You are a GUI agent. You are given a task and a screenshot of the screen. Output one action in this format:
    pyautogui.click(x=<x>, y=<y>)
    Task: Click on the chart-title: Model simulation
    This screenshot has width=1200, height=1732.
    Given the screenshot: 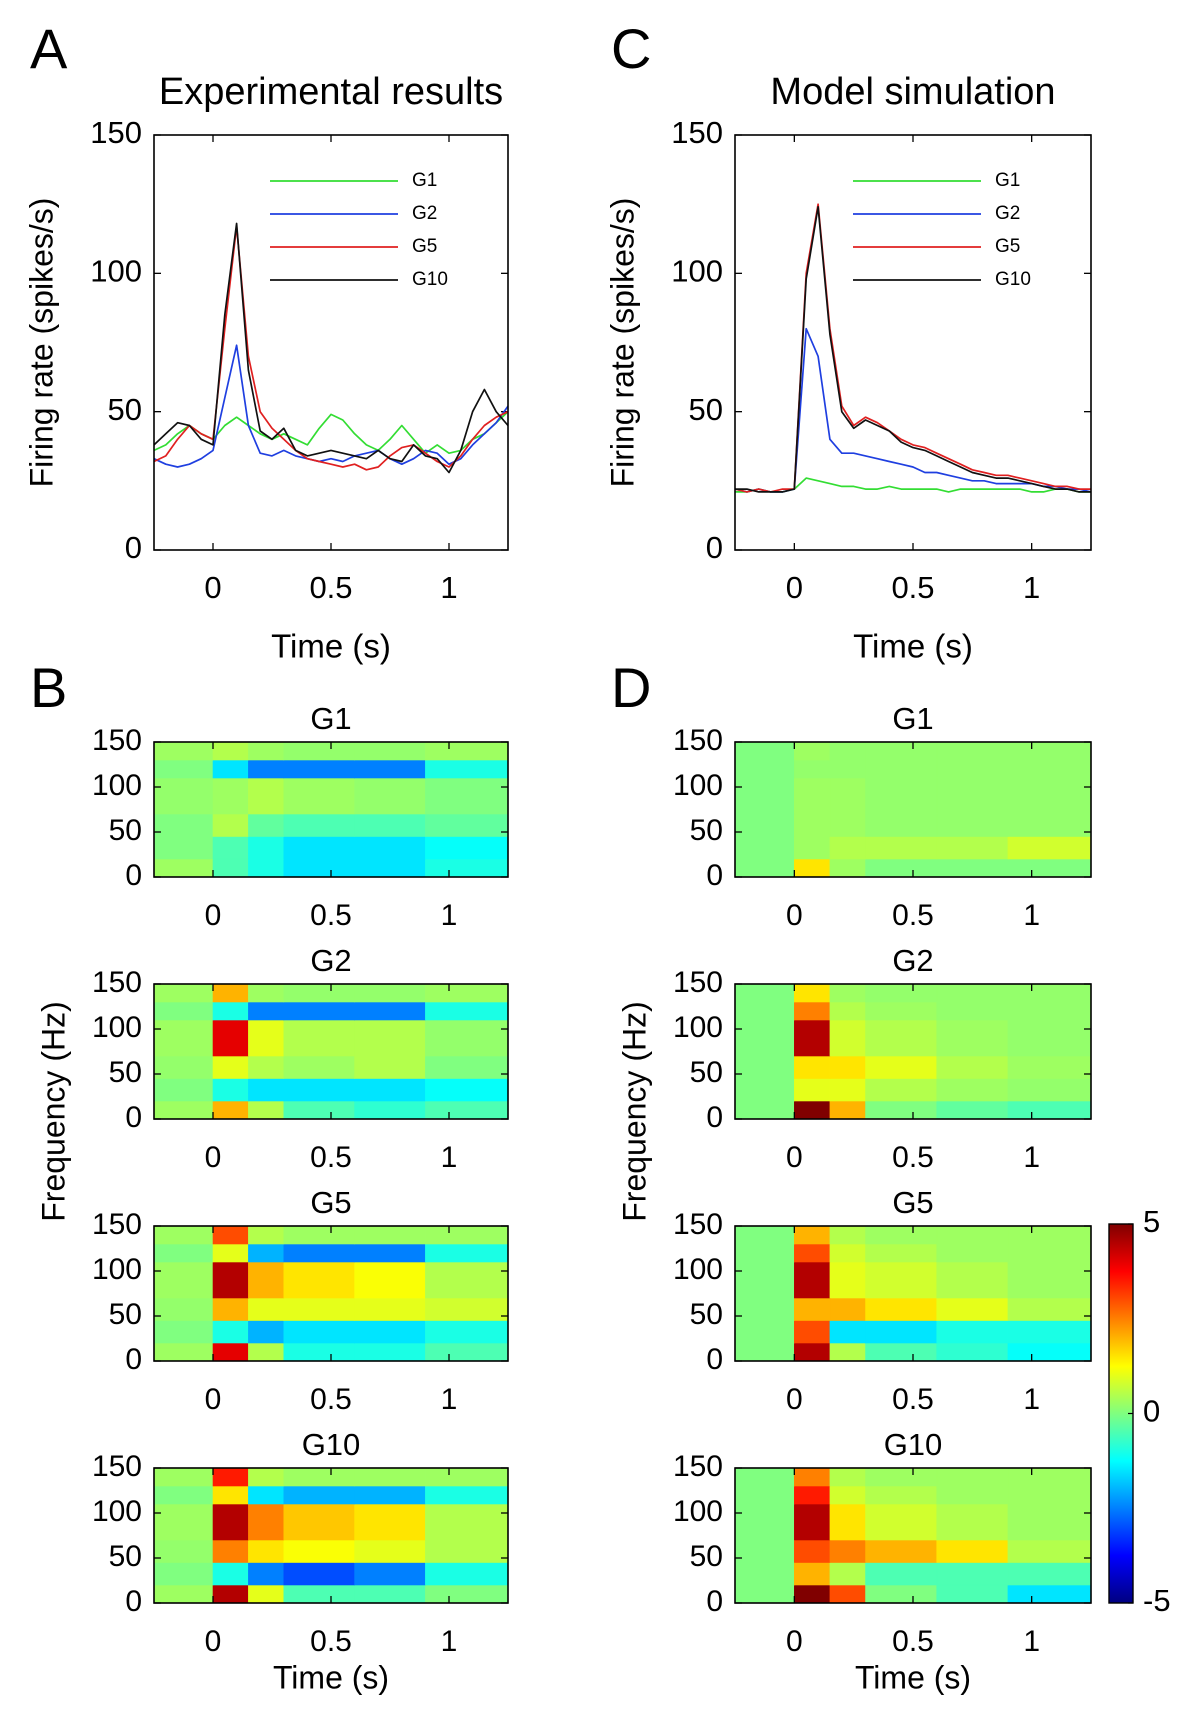 What is the action you would take?
    pyautogui.click(x=912, y=92)
    